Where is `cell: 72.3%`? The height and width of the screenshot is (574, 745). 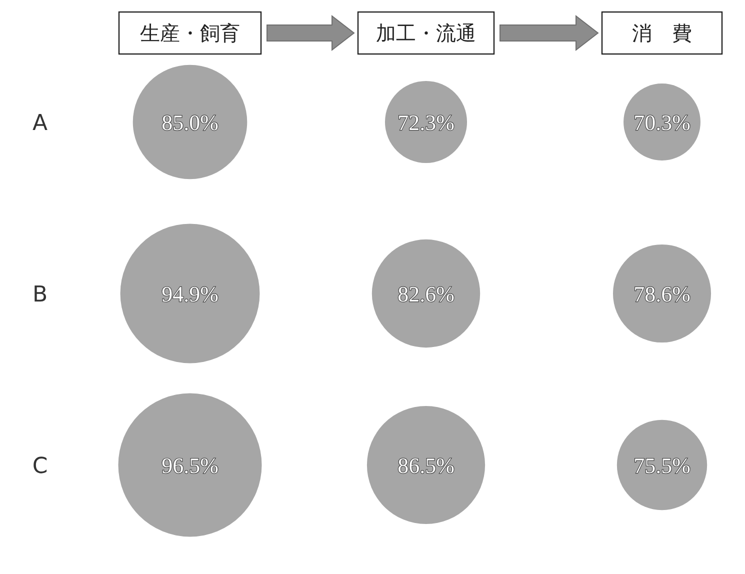
cell: 72.3% is located at coordinates (426, 122).